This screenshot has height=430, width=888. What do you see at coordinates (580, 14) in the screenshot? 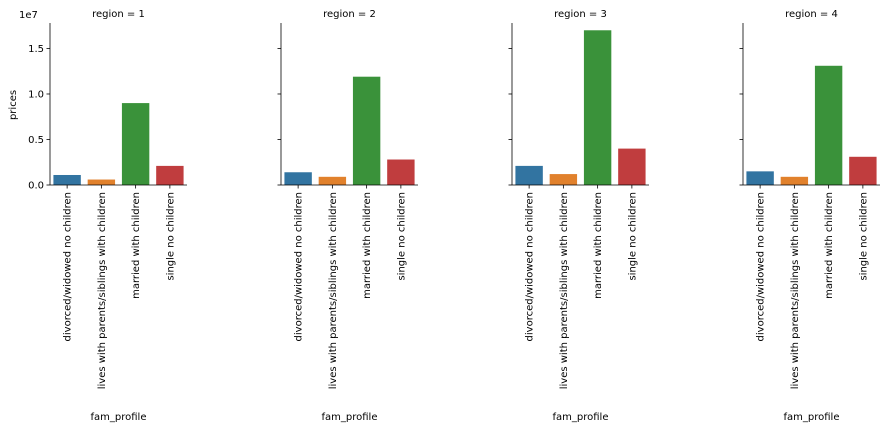
I see `panel-title: region = 3` at bounding box center [580, 14].